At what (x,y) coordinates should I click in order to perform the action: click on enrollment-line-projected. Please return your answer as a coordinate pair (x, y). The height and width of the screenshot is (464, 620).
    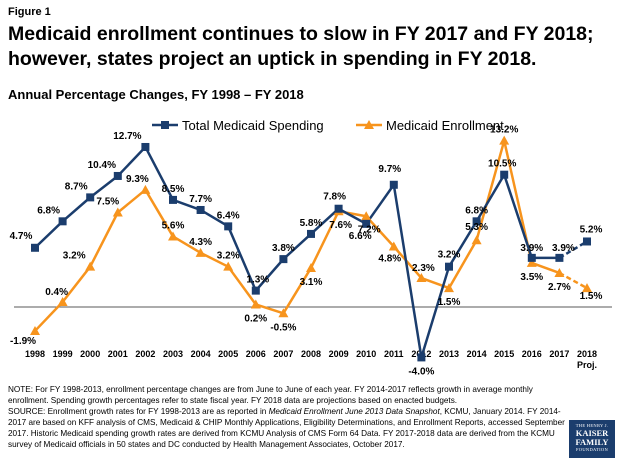
    Looking at the image, I should click on (573, 280).